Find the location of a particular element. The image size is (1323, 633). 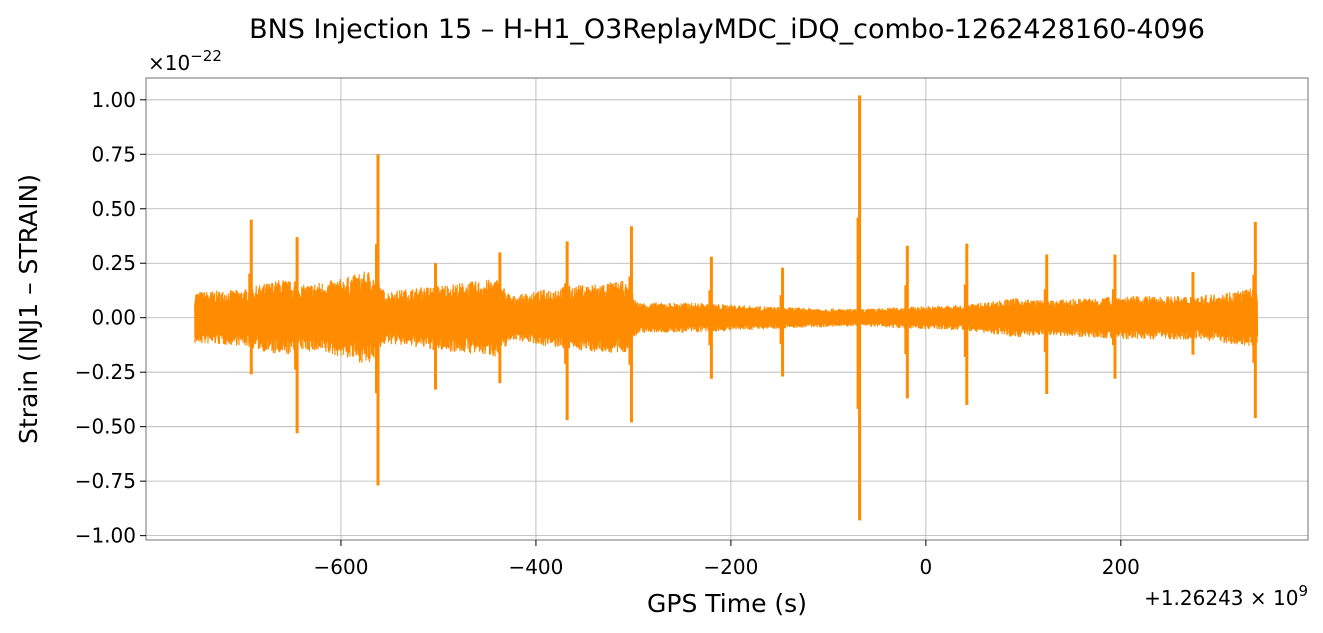

y-tick-label: −0.25 is located at coordinates (105, 372).